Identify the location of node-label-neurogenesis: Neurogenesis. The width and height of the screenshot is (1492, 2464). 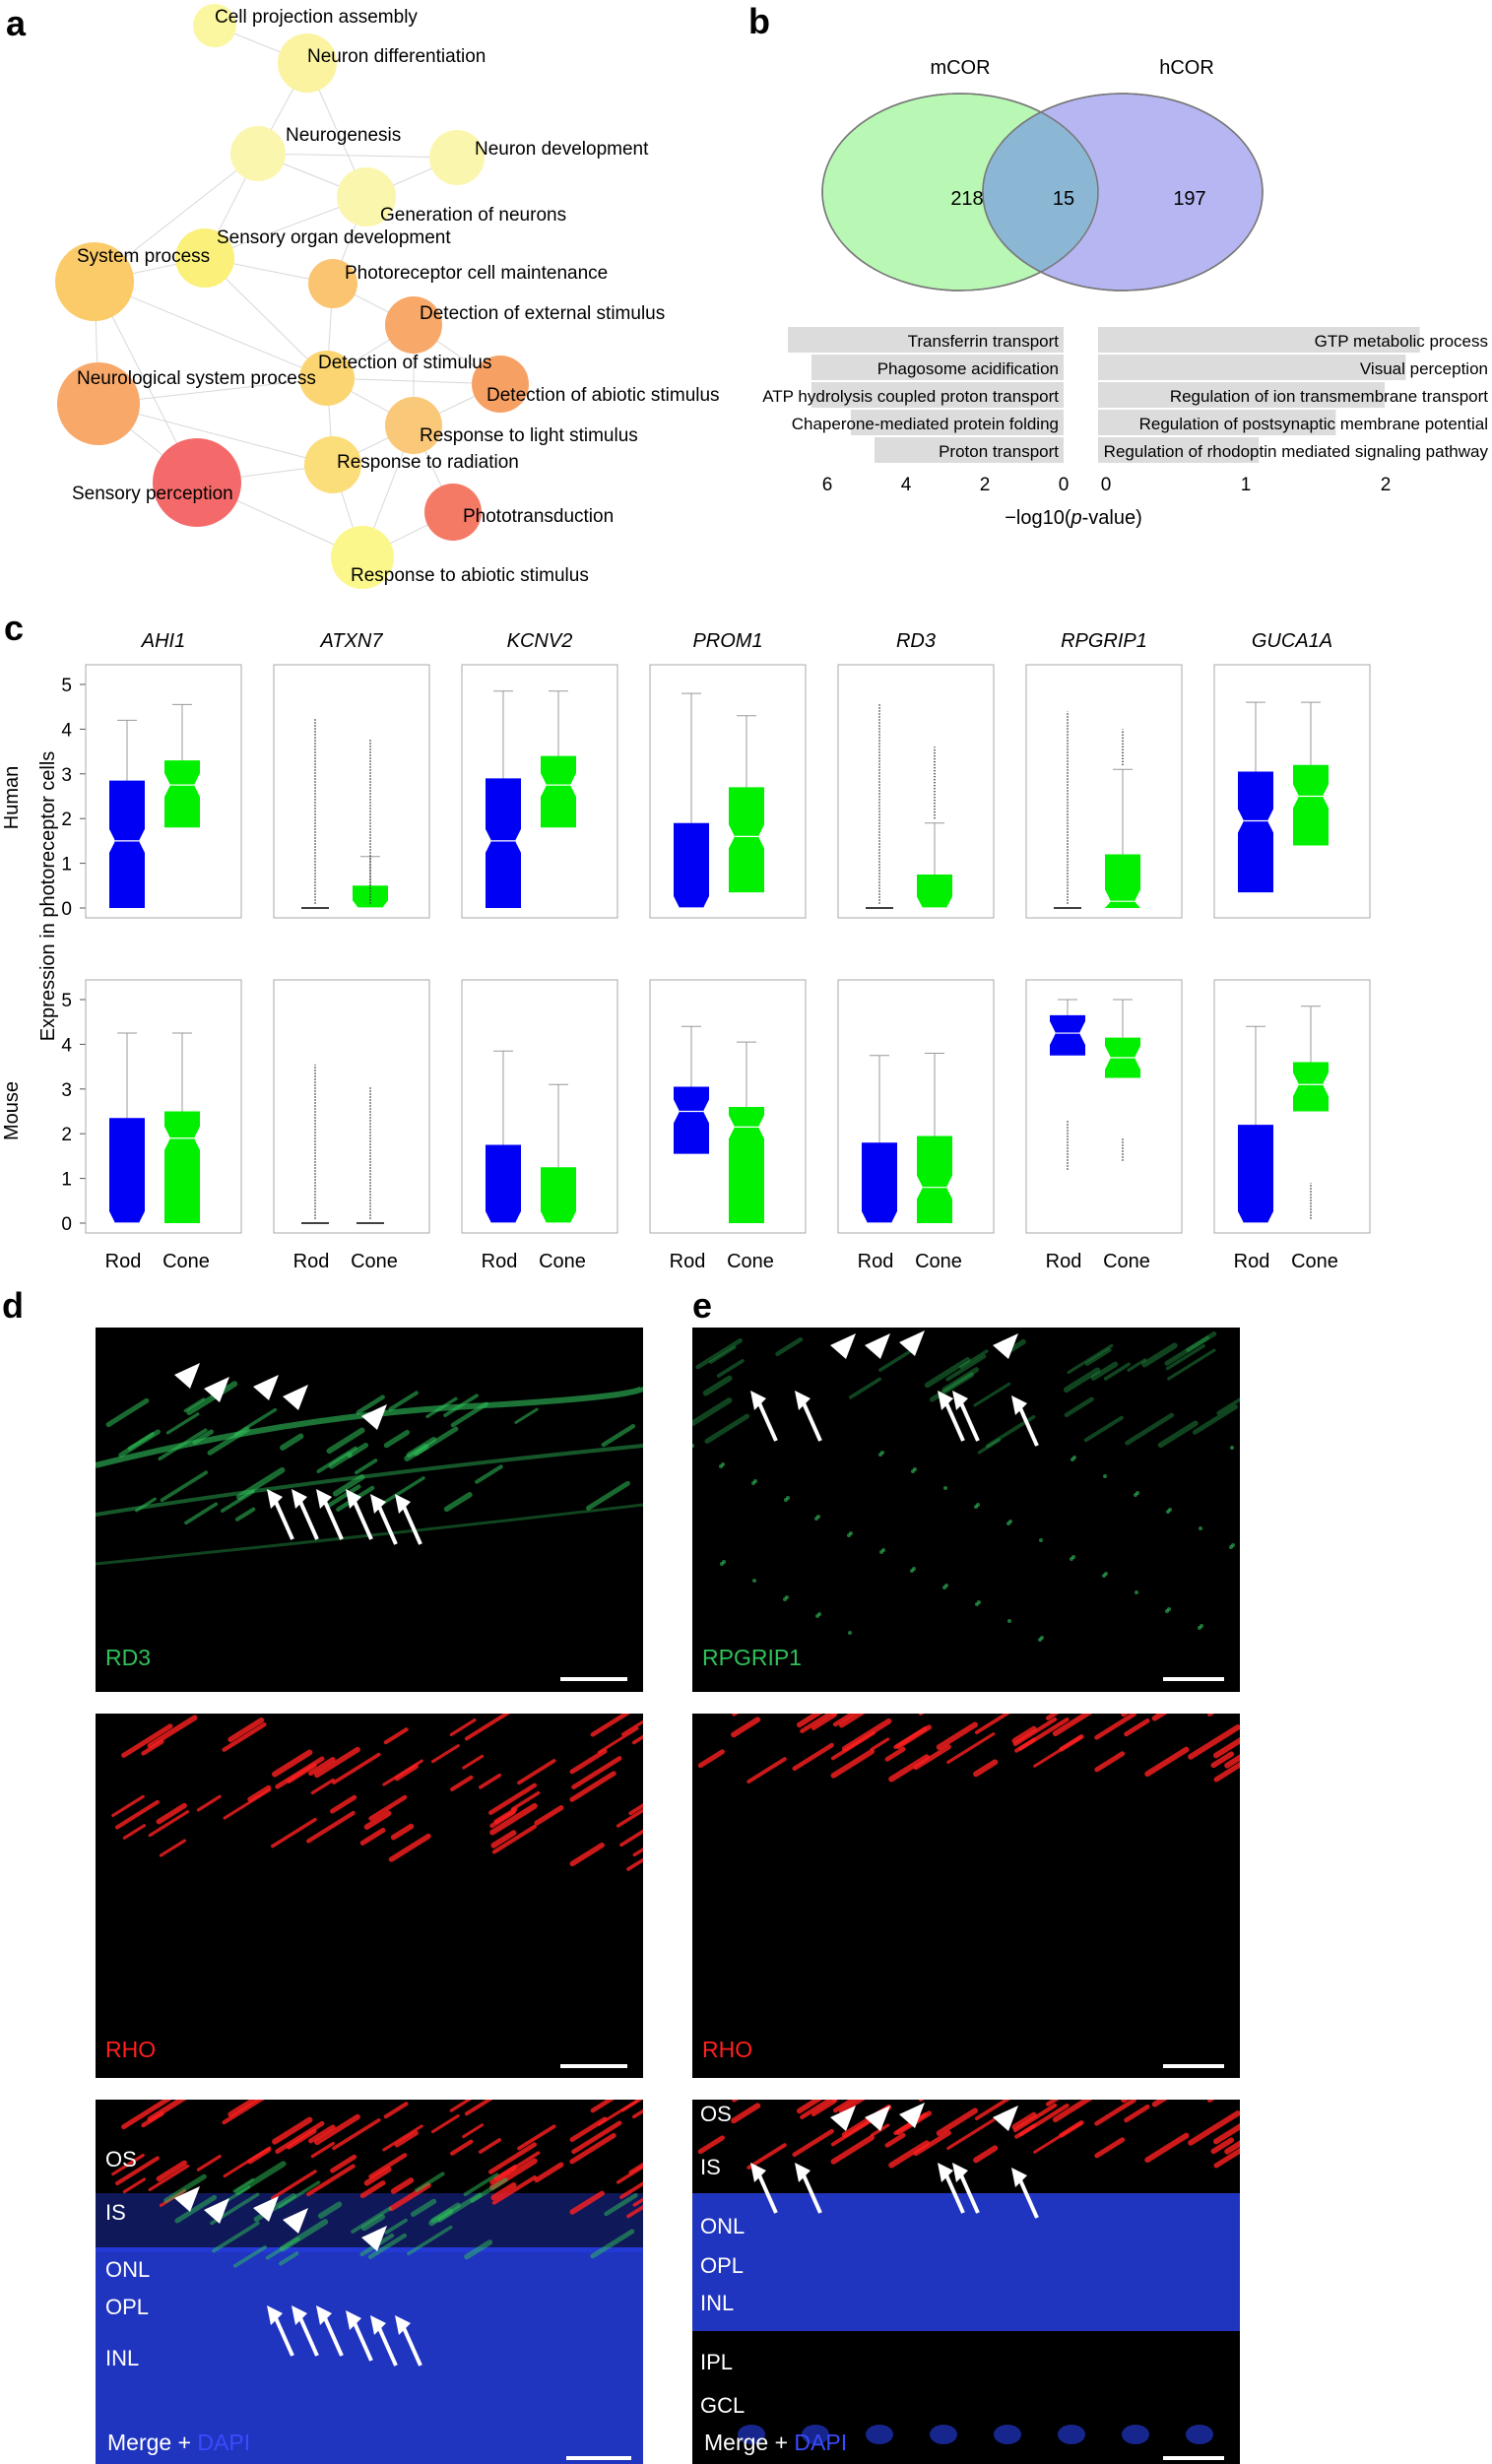
(343, 135).